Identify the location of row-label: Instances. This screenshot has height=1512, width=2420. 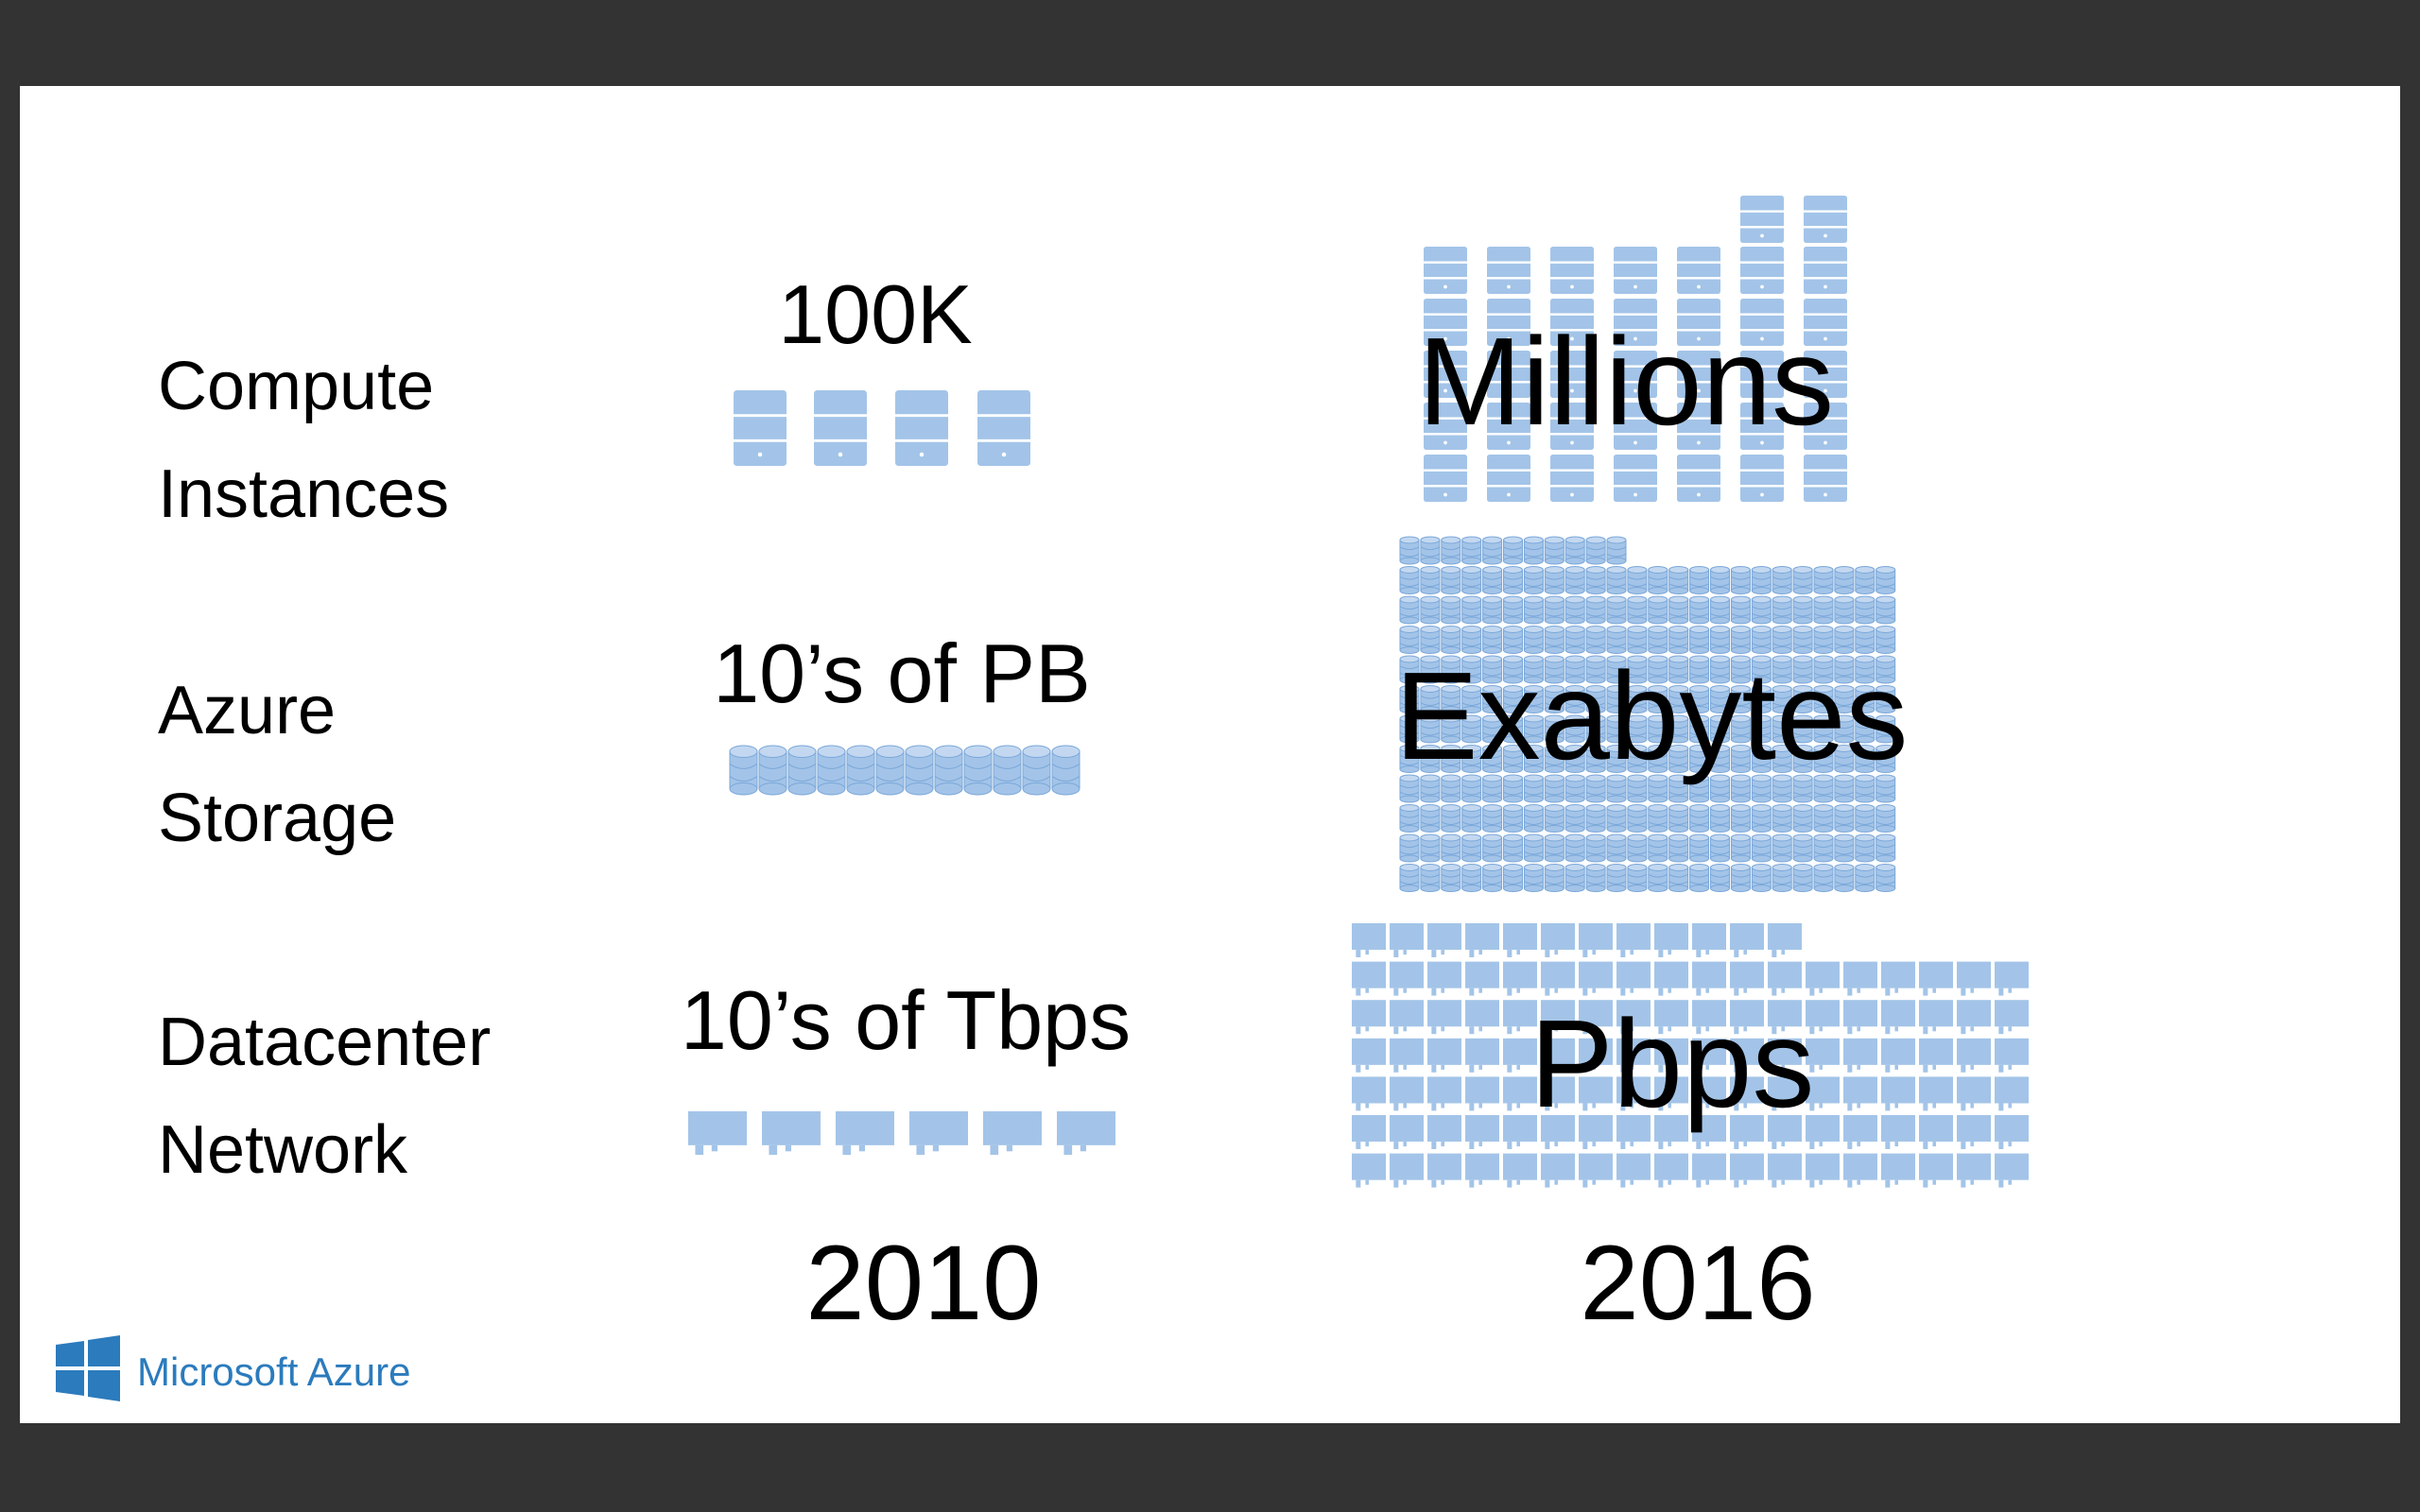
(303, 494).